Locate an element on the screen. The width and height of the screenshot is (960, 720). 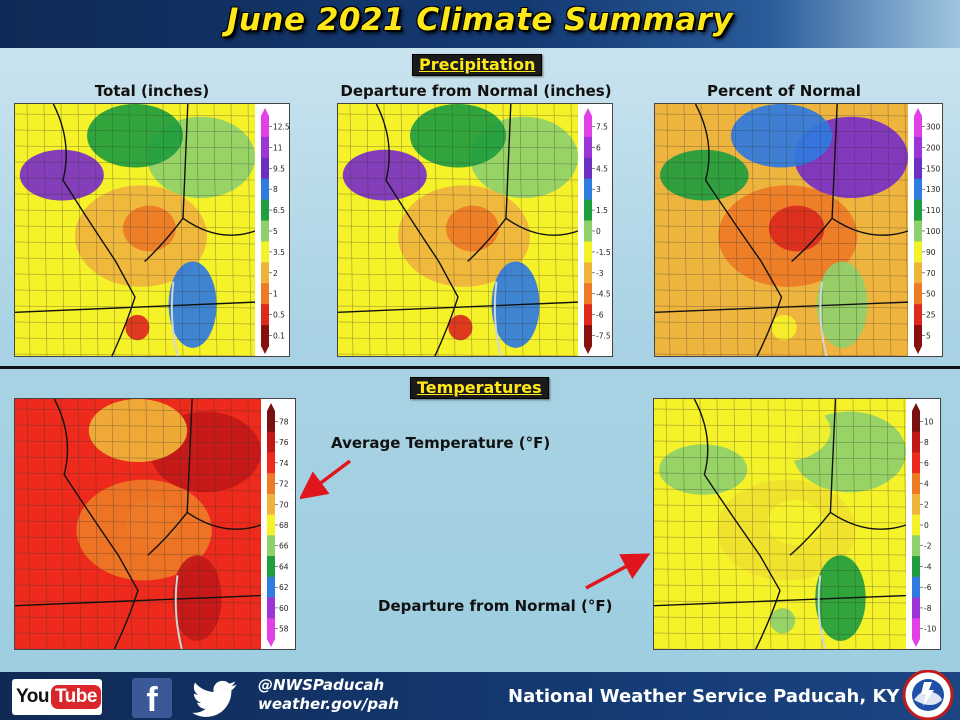
youtube-tube-text: Tube is located at coordinates (75, 697).